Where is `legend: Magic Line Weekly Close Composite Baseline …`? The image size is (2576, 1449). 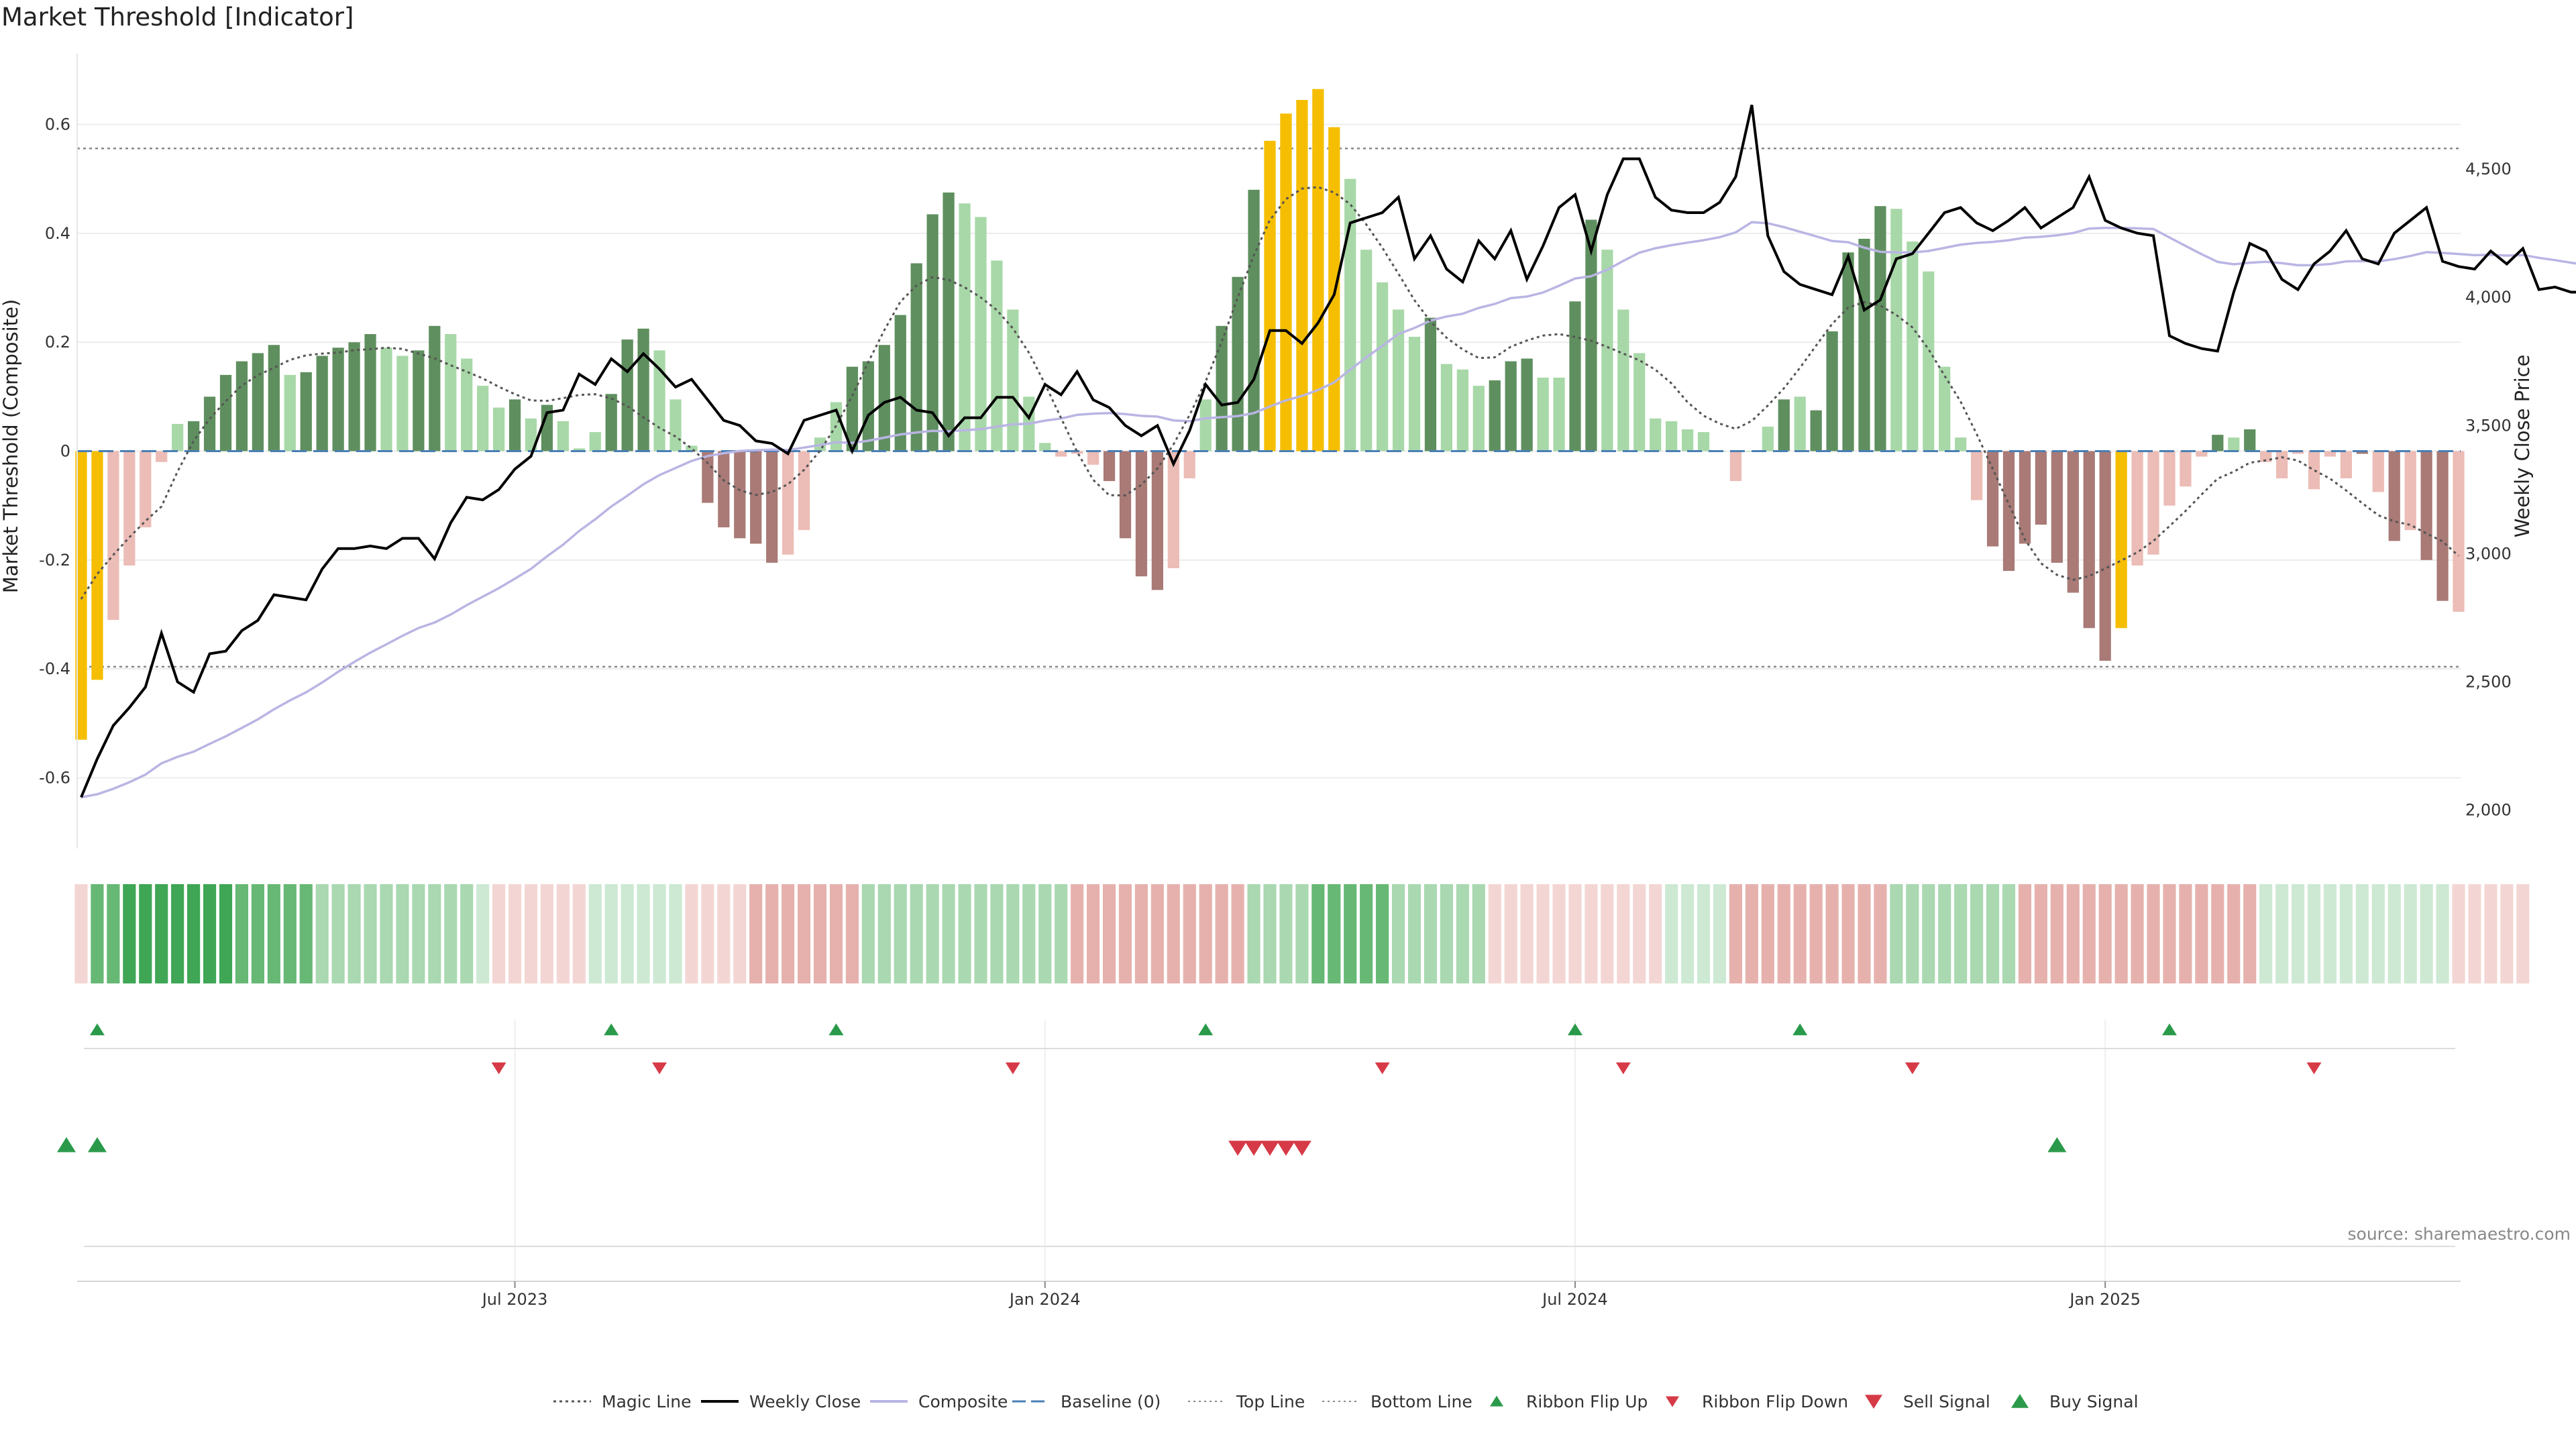 legend: Magic Line Weekly Close Composite Baseline … is located at coordinates (1346, 1401).